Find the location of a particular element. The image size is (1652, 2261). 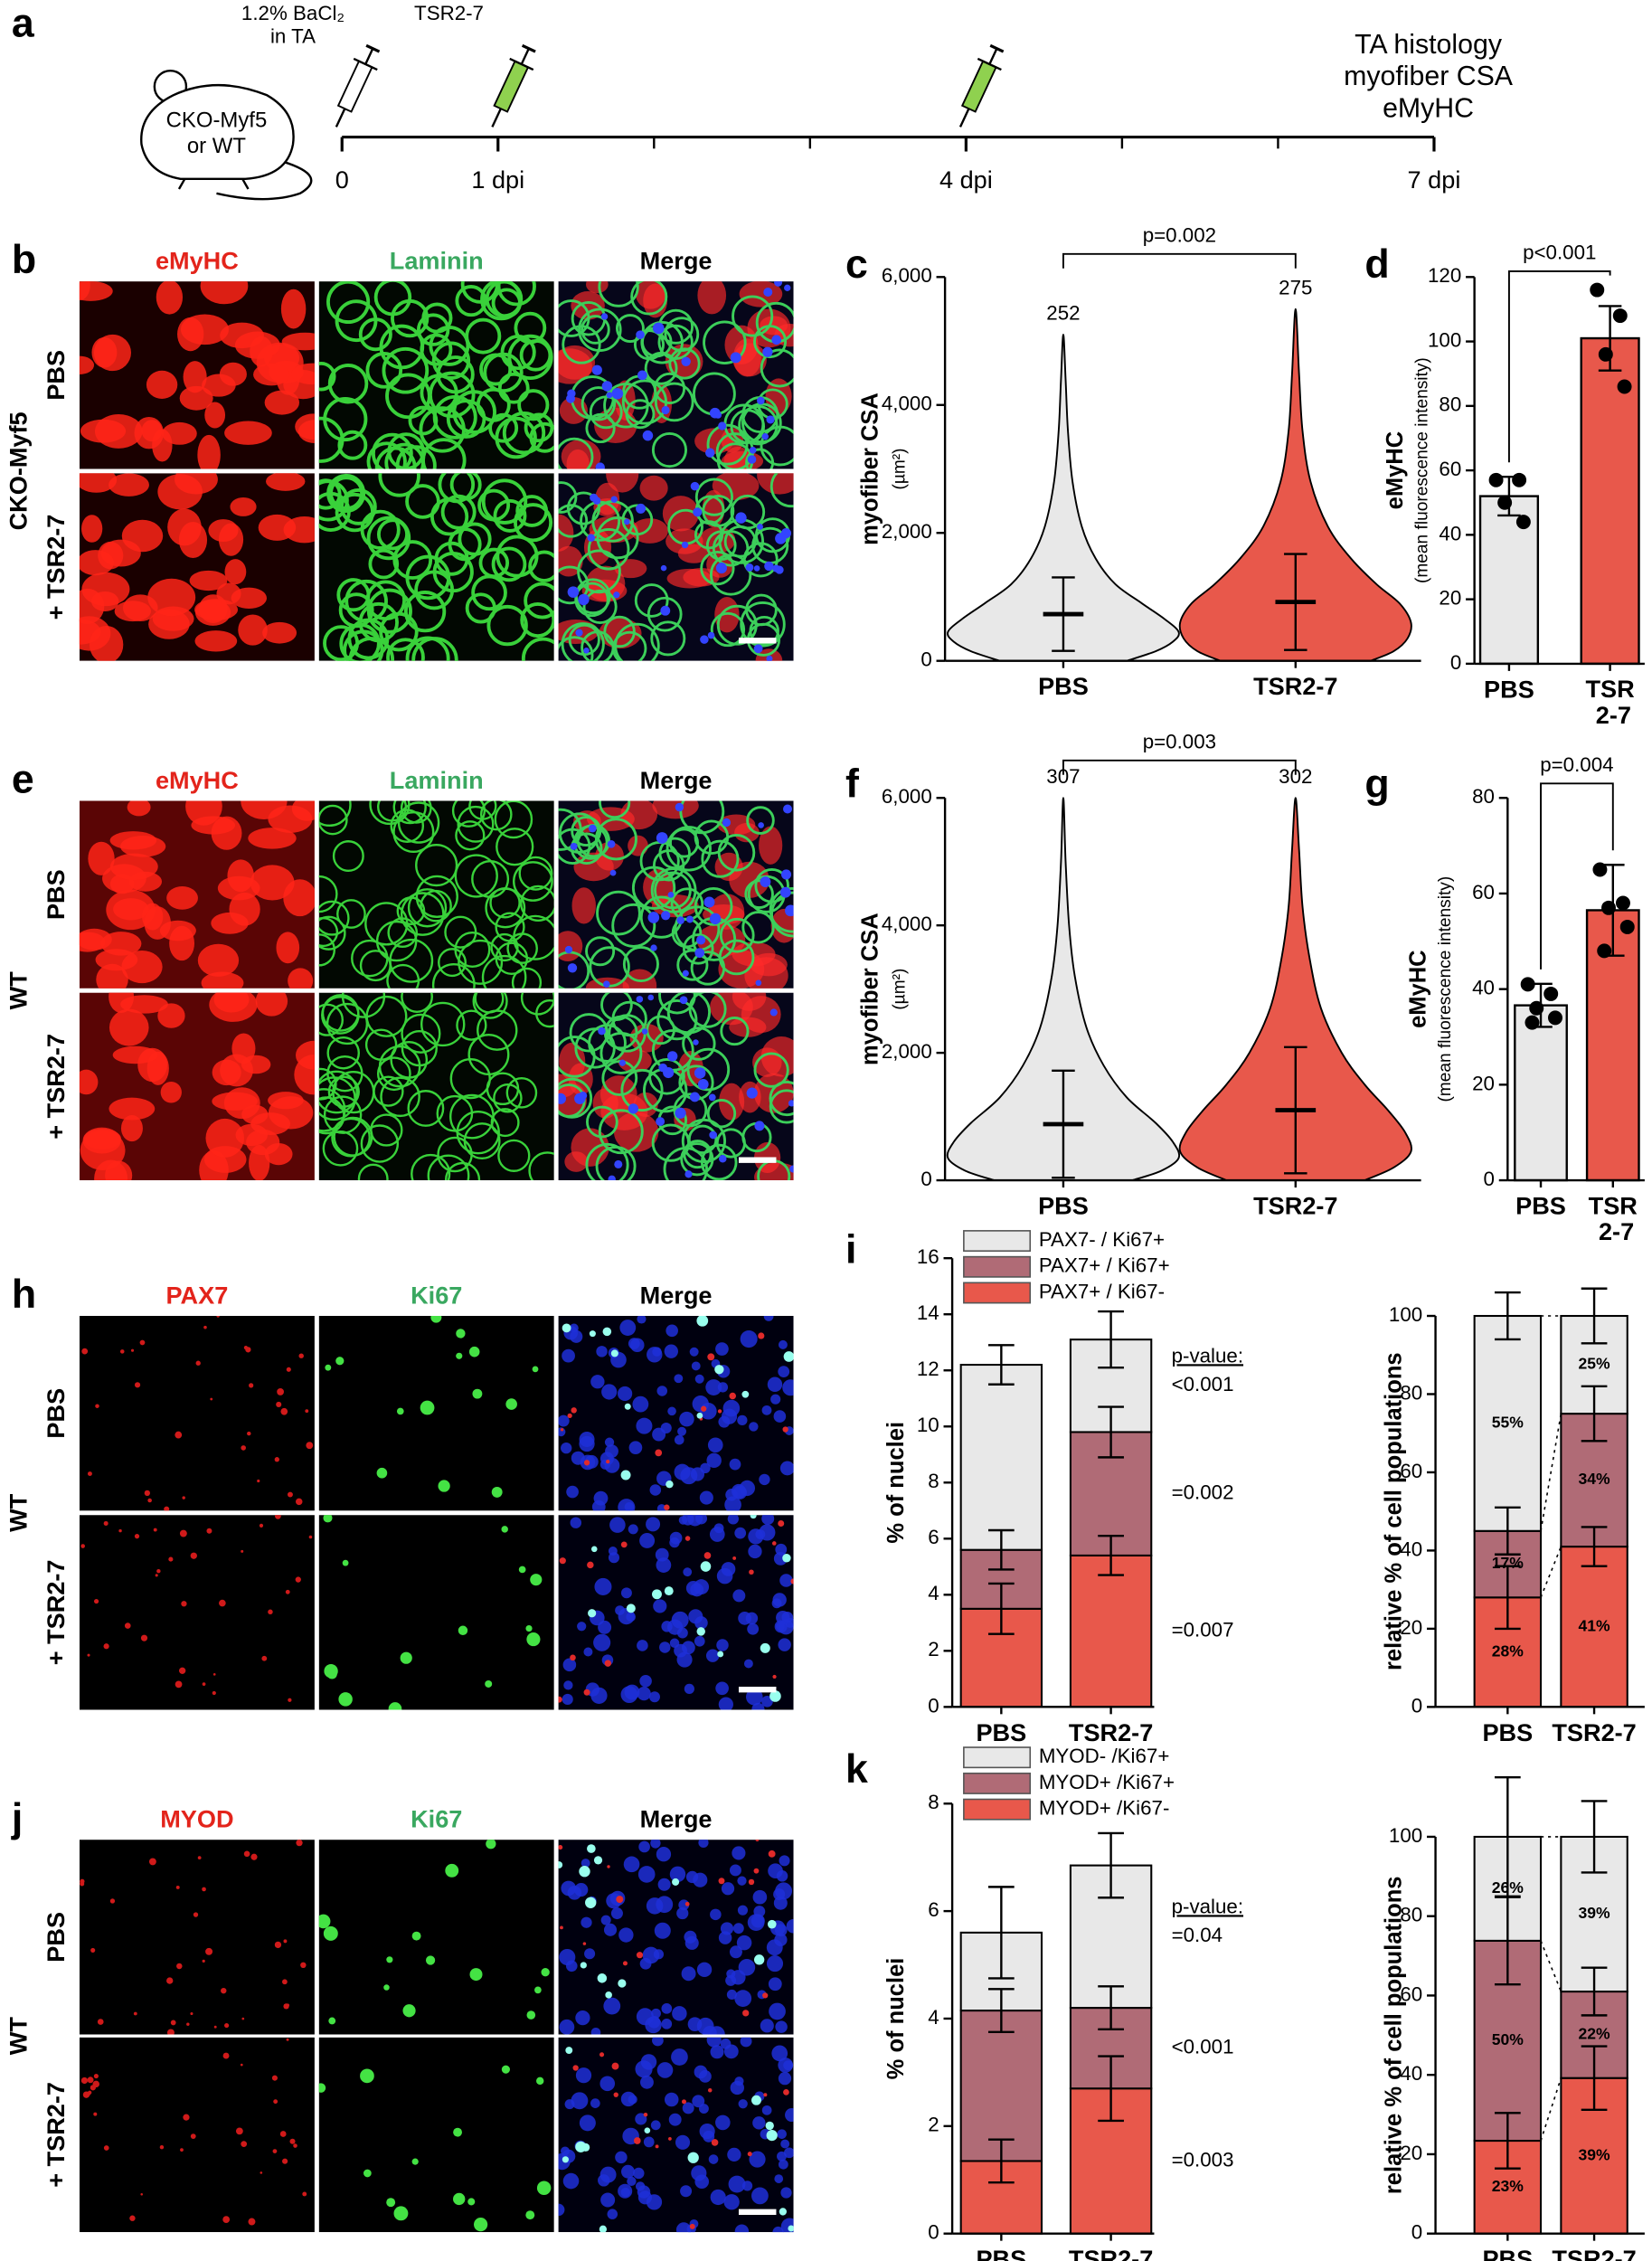

image-background is located at coordinates (676, 1413).